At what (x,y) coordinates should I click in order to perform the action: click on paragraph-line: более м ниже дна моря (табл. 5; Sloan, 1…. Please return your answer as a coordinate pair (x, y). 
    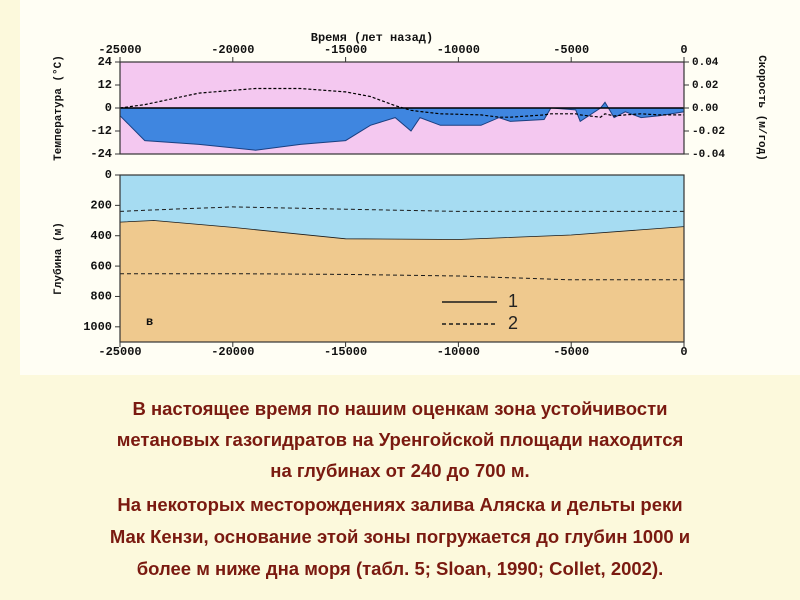
    Looking at the image, I should click on (400, 568).